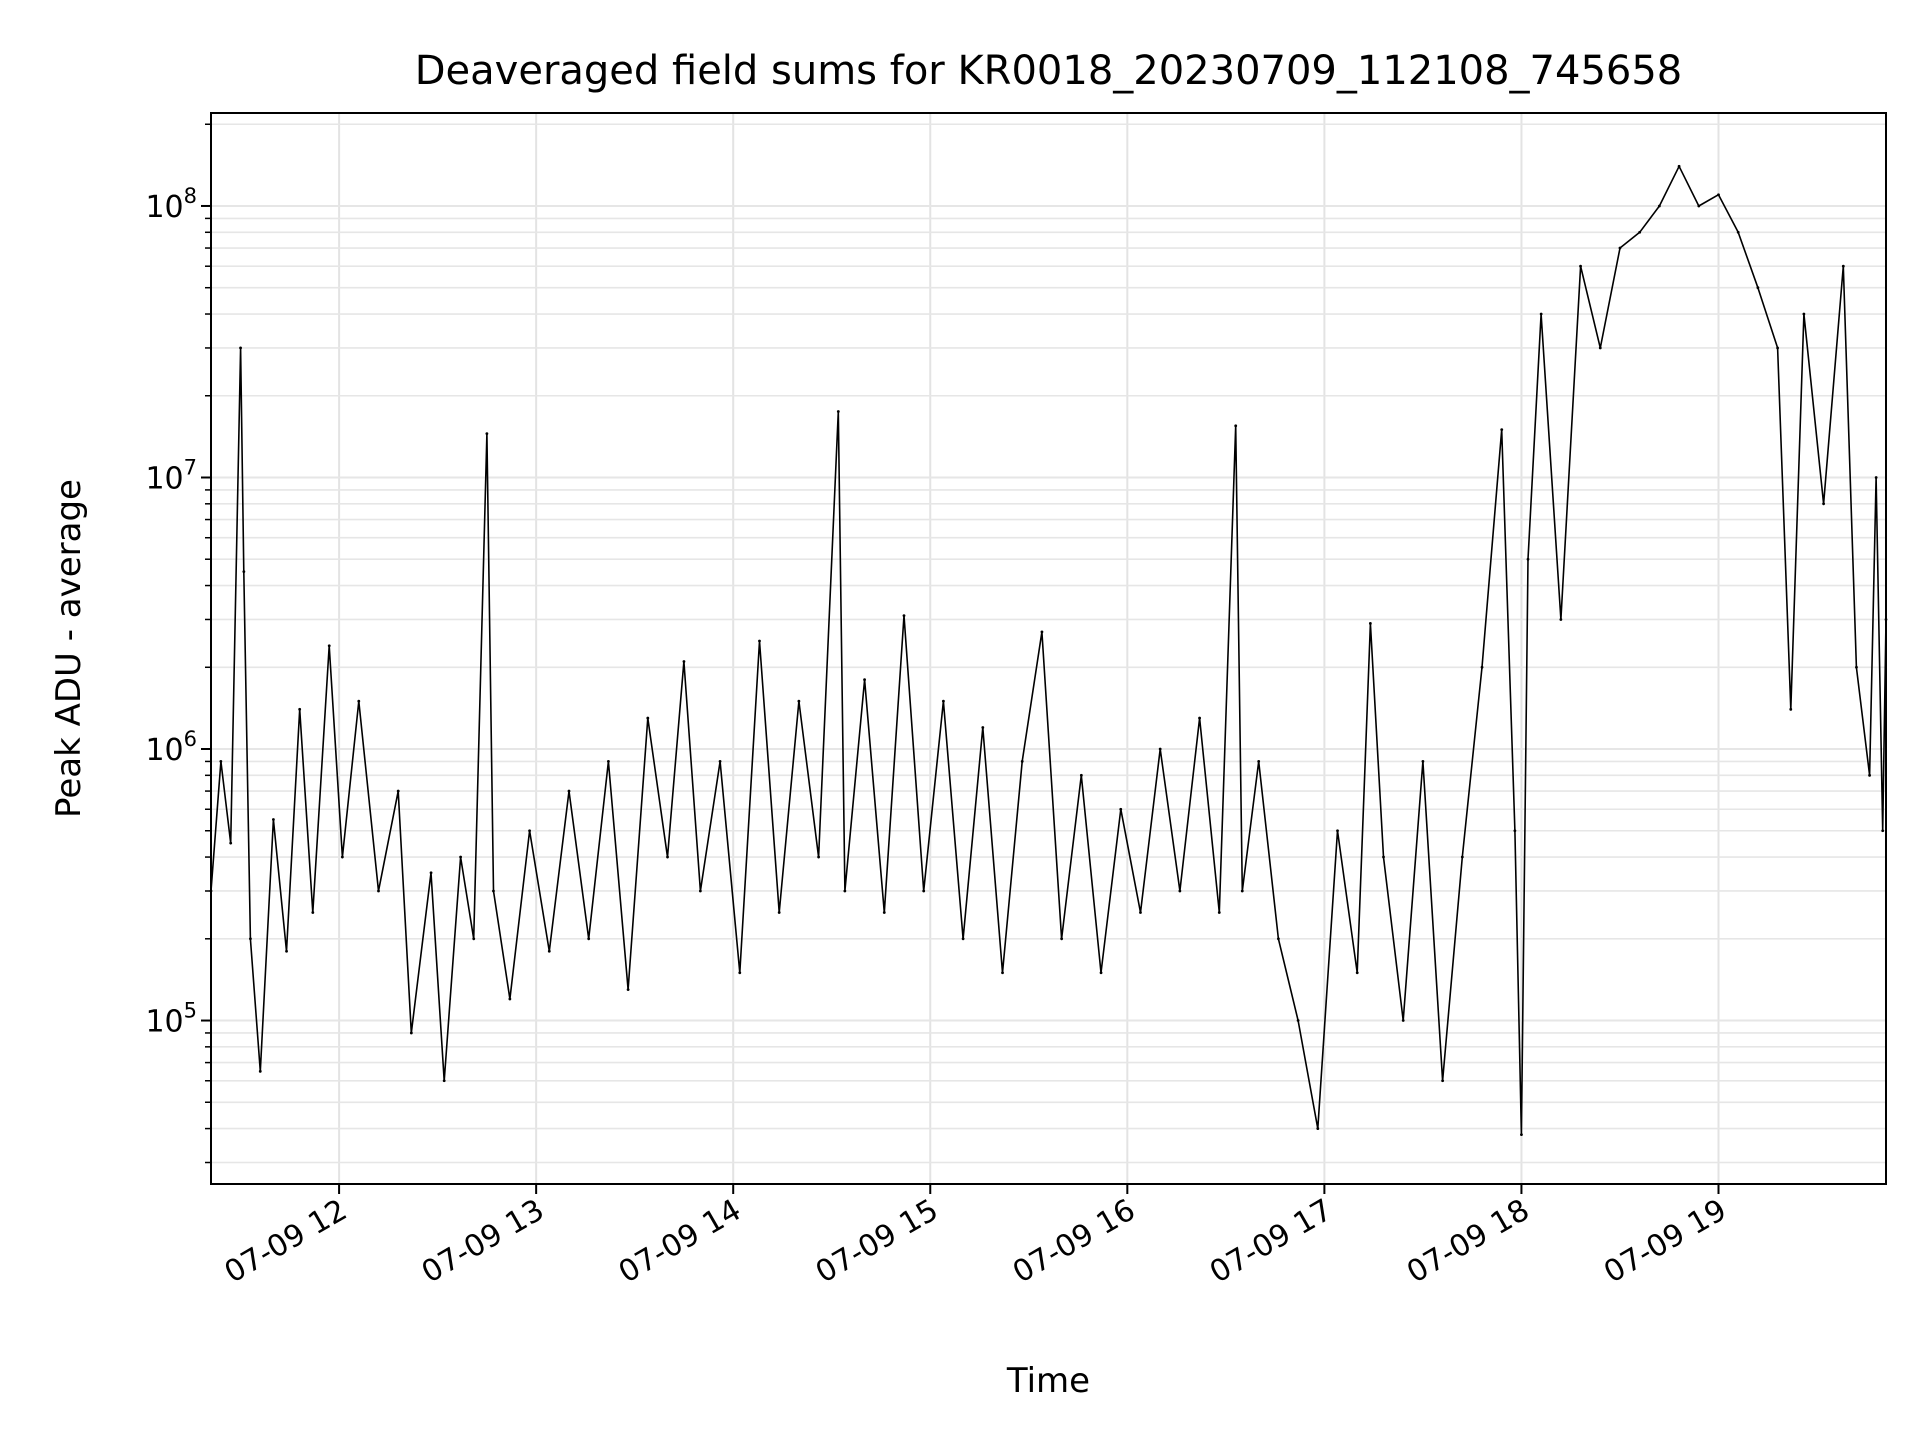  Describe the element at coordinates (190, 467) in the screenshot. I see `y-tick-exponent: 7` at that location.